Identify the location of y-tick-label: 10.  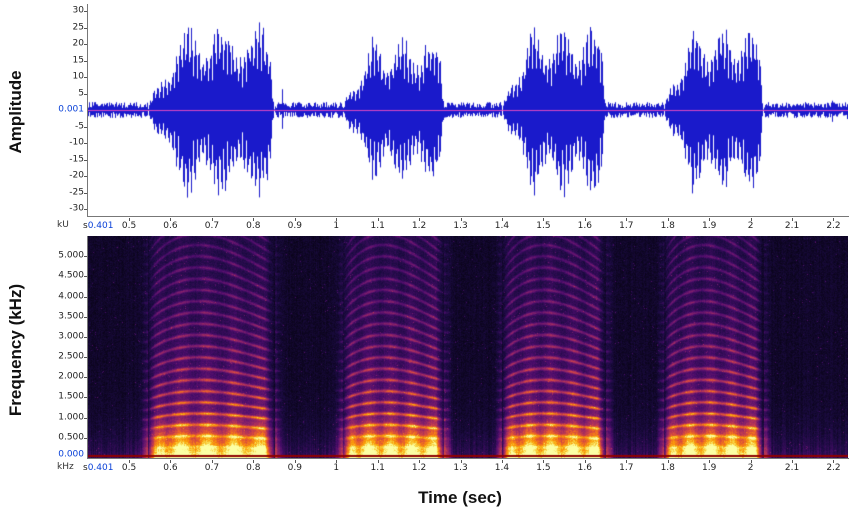
(78, 76).